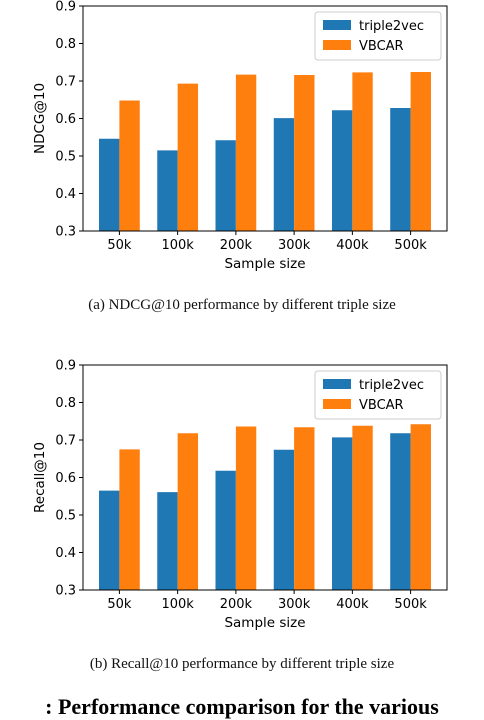 Image resolution: width=484 pixels, height=720 pixels. Describe the element at coordinates (362, 507) in the screenshot. I see `recall-bar-vbcar-400k` at that location.